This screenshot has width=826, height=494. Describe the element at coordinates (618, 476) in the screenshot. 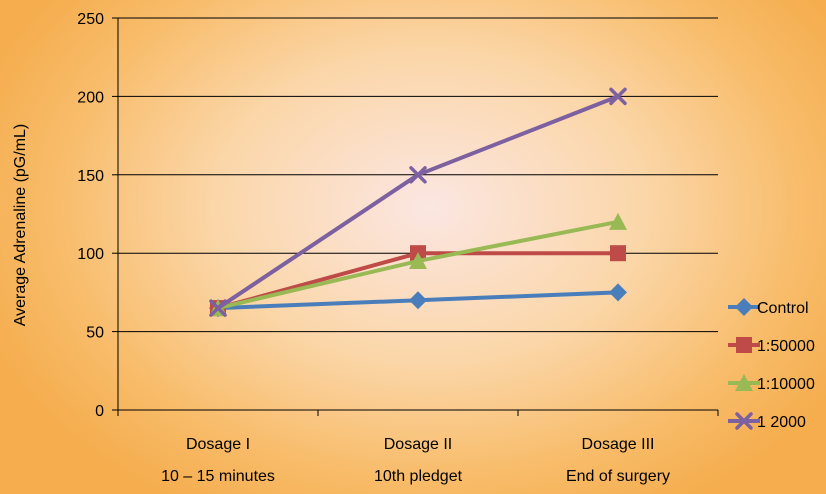

I see `x-tick-sublabel-2: End of surgery` at that location.